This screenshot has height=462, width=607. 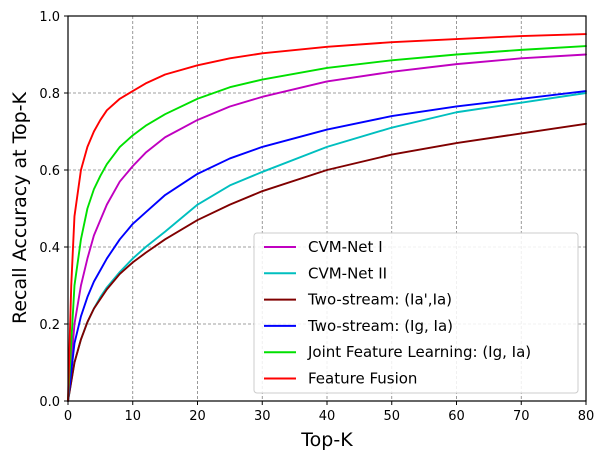 I want to click on x-tick-label: 70, so click(x=521, y=416).